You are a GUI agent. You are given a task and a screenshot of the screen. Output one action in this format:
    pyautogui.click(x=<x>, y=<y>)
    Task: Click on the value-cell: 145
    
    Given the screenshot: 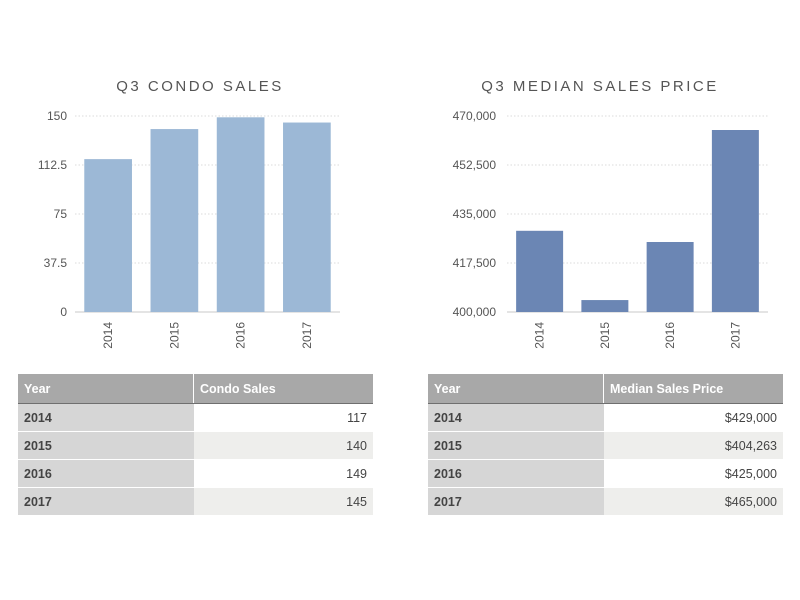 What is the action you would take?
    pyautogui.click(x=283, y=501)
    